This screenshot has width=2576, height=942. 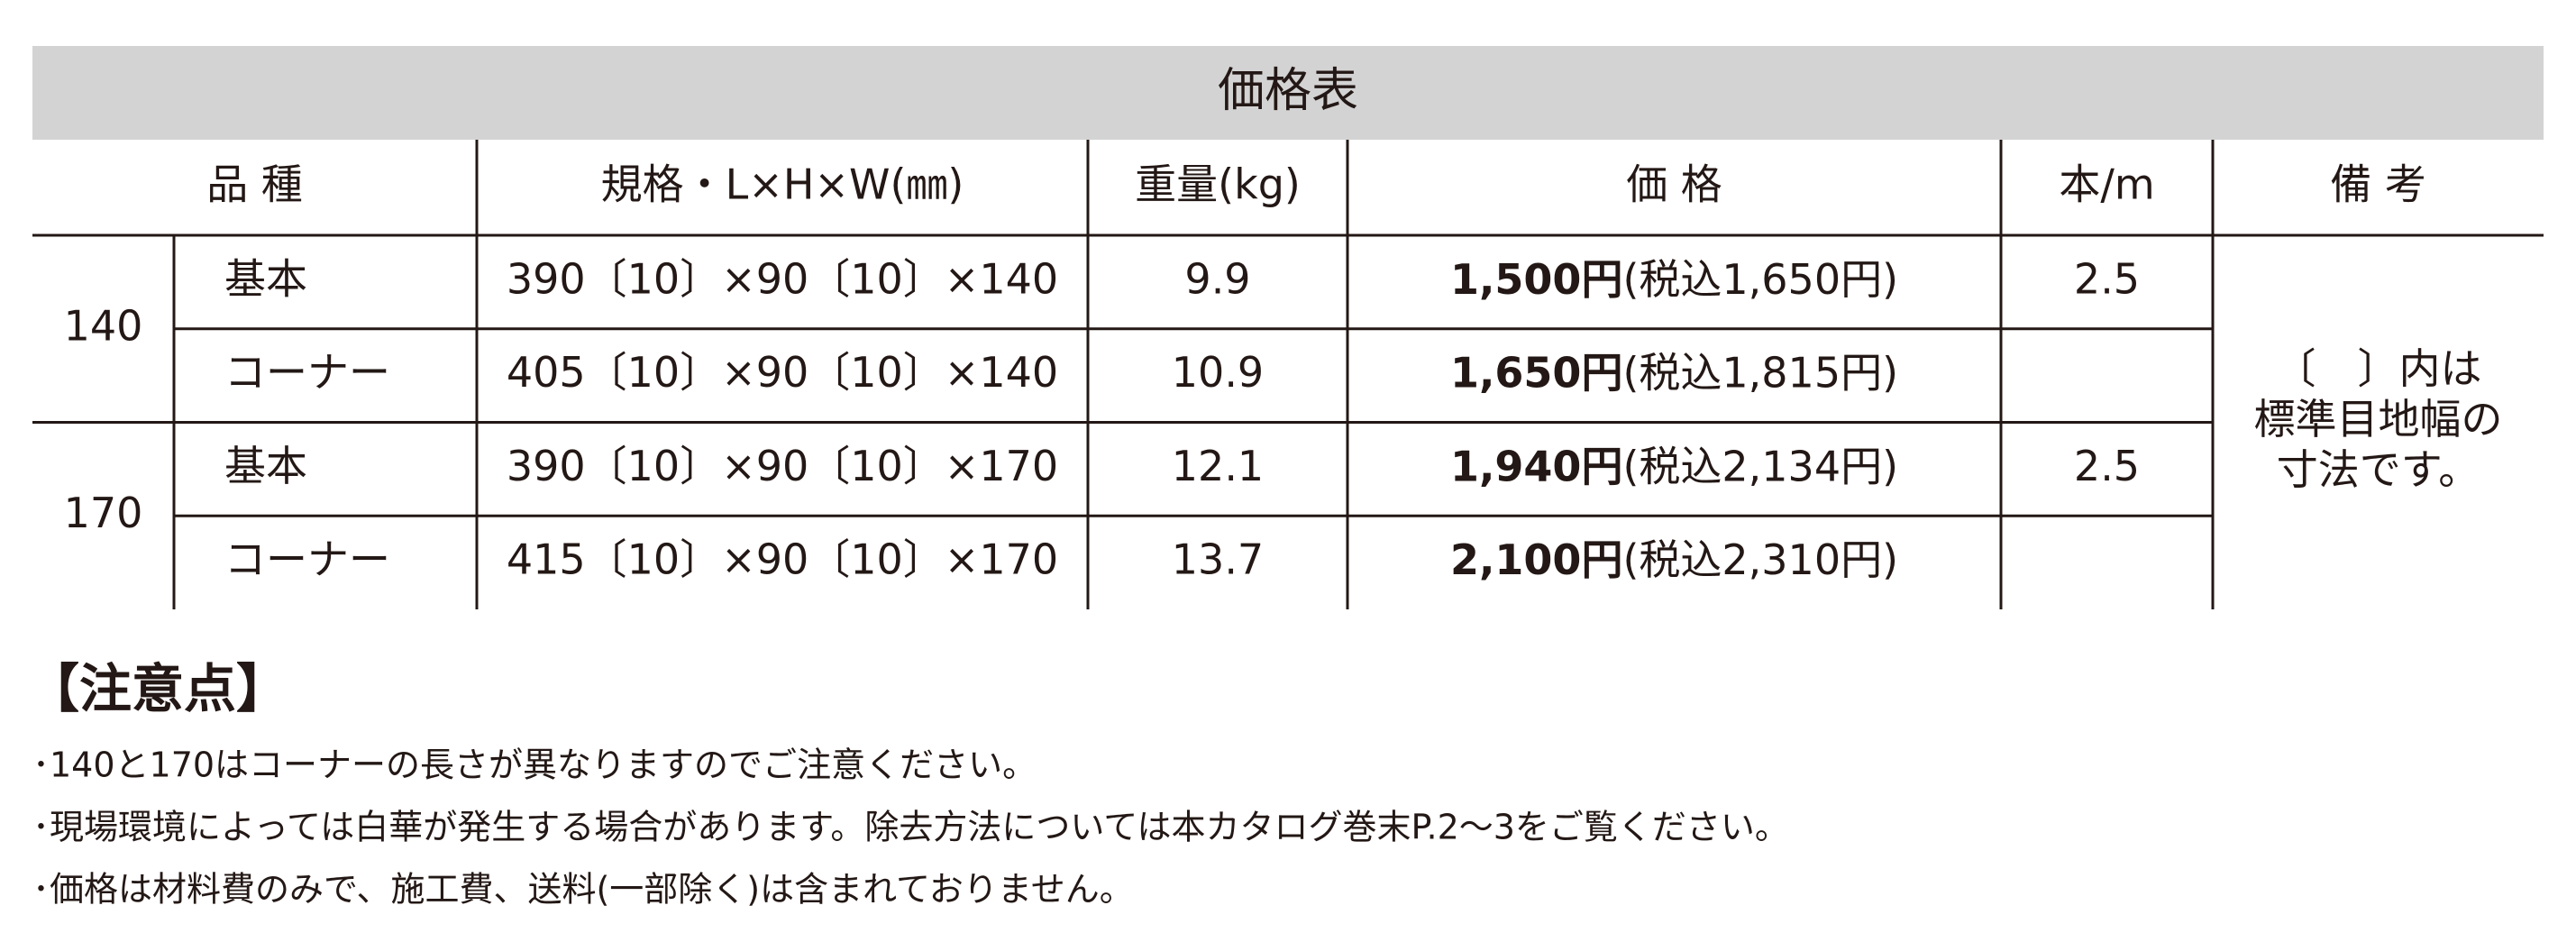 I want to click on column-header: 規格・L×H×W(㎜), so click(x=782, y=185).